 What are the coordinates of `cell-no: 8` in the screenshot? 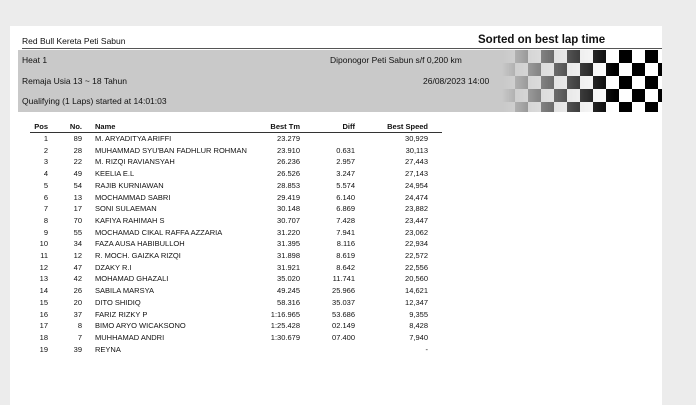 It's located at (79, 326).